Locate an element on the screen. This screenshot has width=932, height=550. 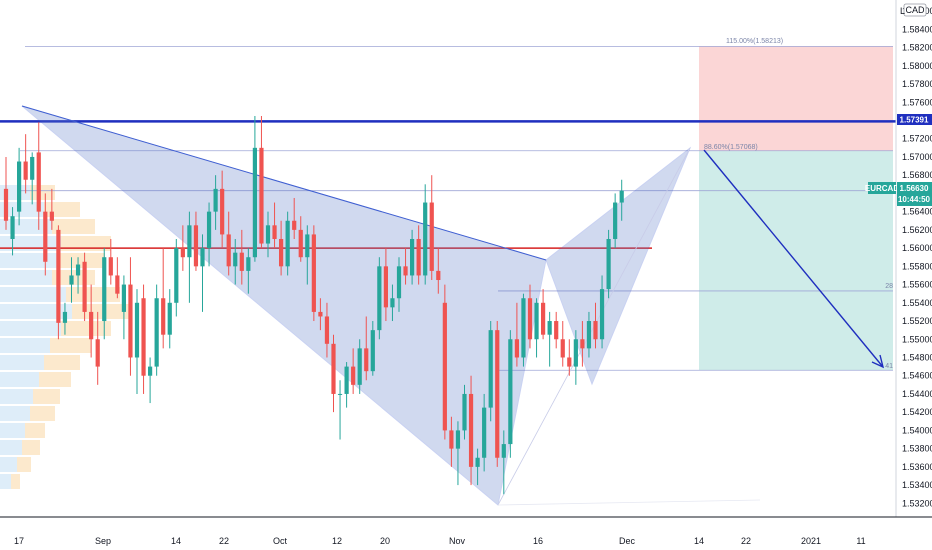
price-tick-label: 1.53200 is located at coordinates (917, 503).